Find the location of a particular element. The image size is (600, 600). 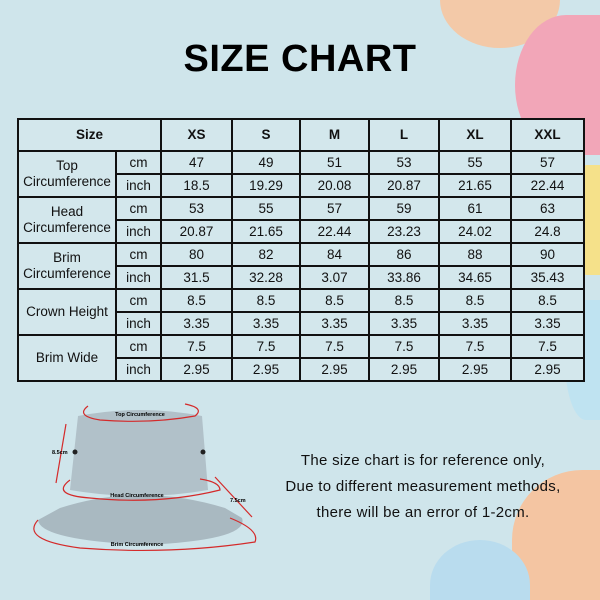

diagram-top-label: Top Circumference is located at coordinates (140, 415).